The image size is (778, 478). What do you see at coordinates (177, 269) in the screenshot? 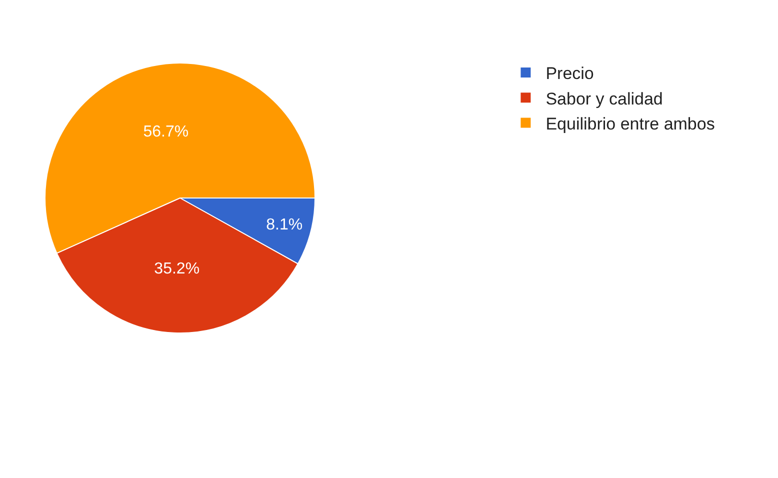
I see `data-label: 35.2%` at bounding box center [177, 269].